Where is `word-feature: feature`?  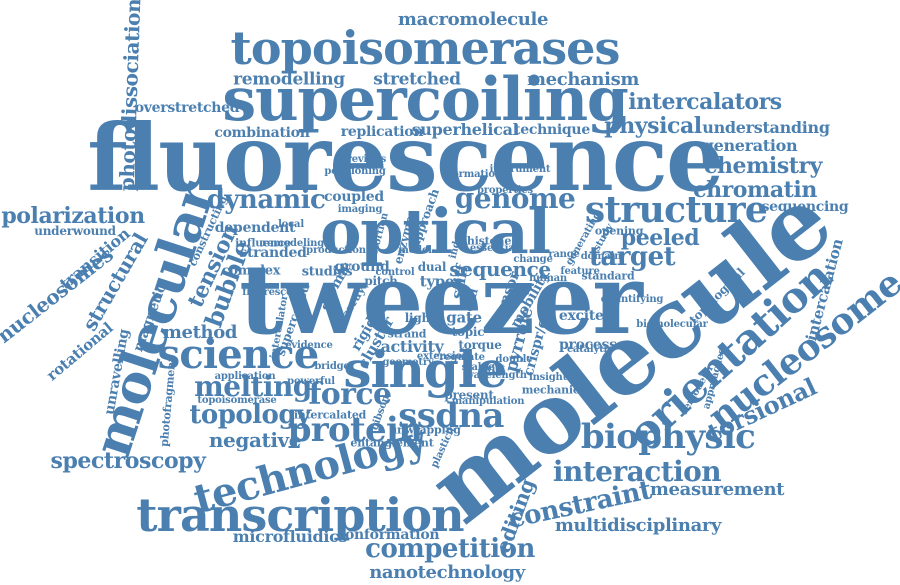
word-feature: feature is located at coordinates (580, 271).